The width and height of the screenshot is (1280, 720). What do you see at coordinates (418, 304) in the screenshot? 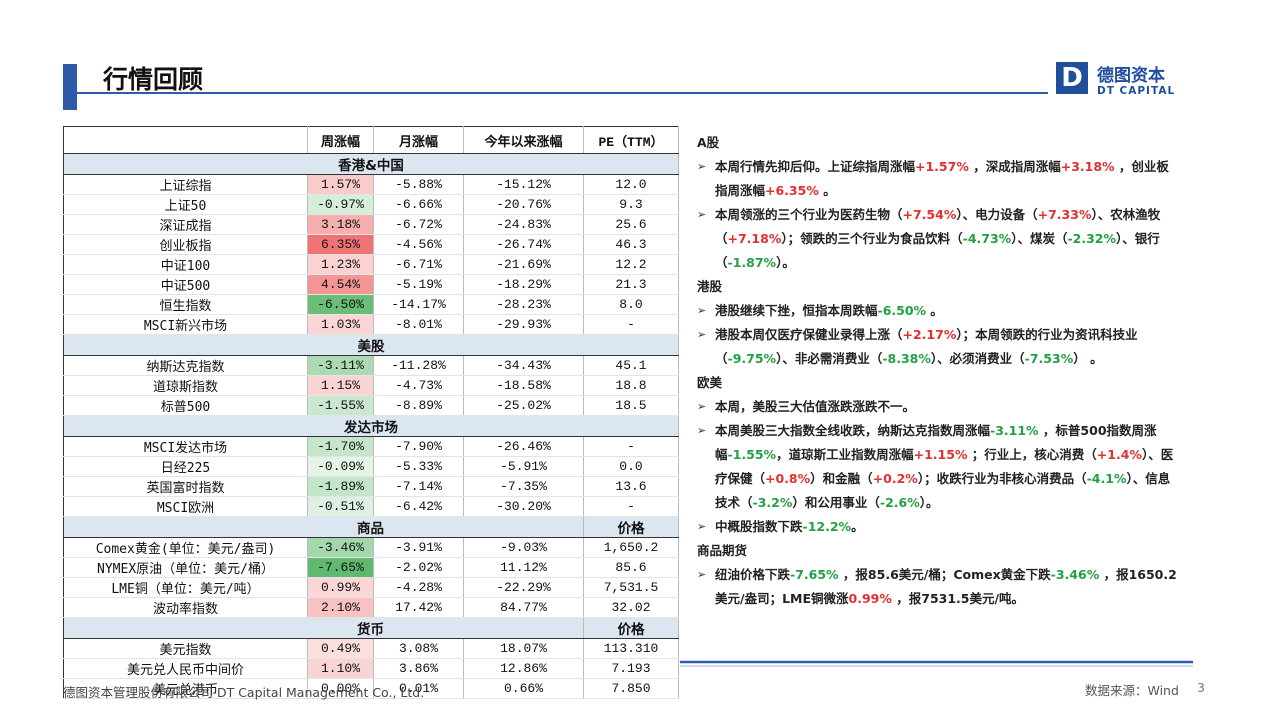
I see `cell: -14.17%` at bounding box center [418, 304].